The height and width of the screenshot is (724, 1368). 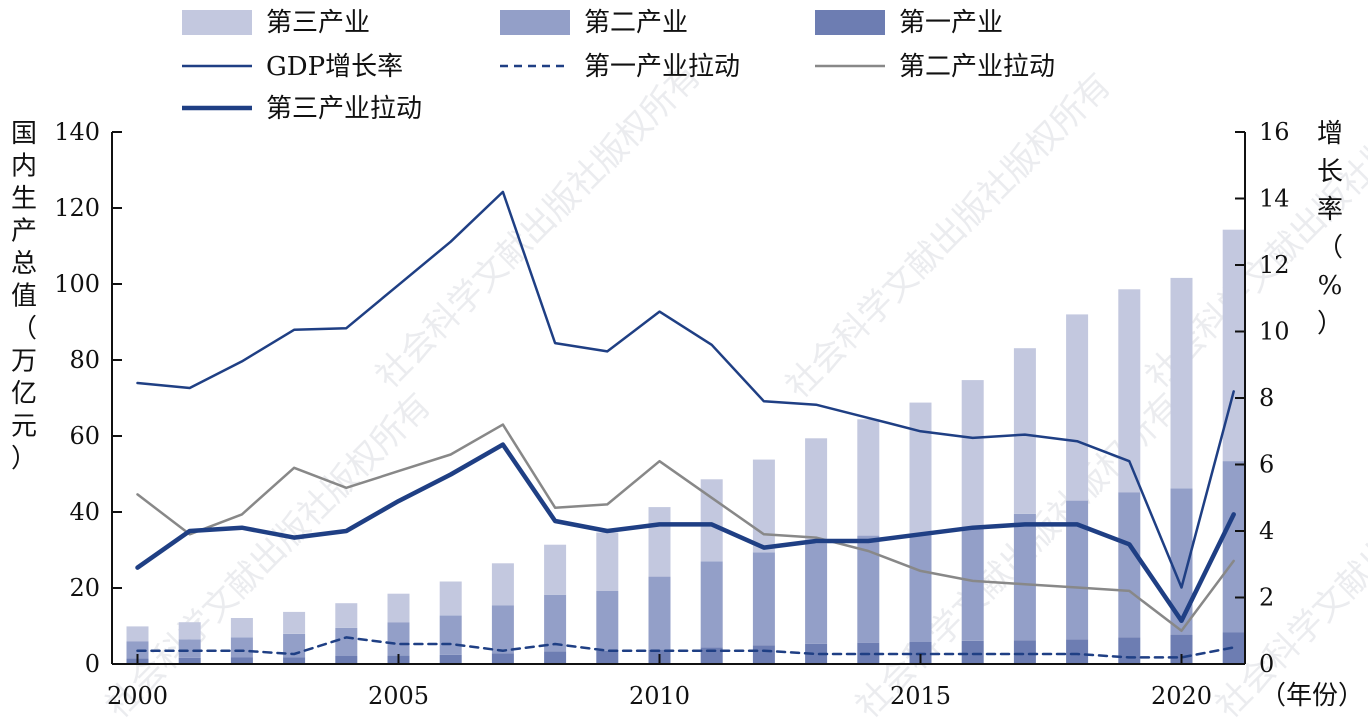 I want to click on bar-1-2001, so click(x=189, y=660).